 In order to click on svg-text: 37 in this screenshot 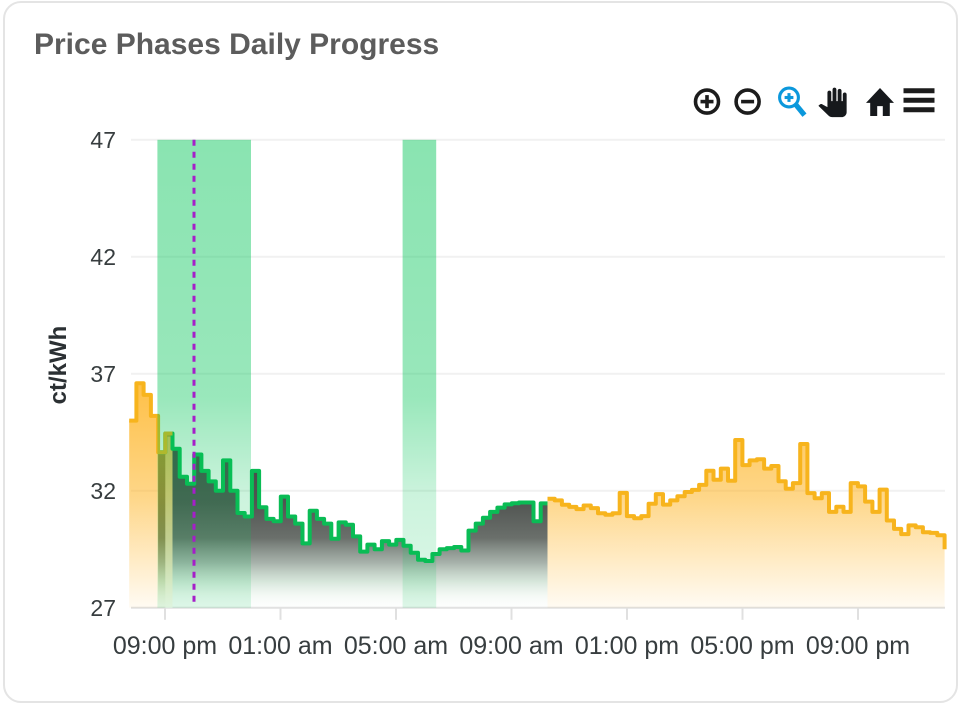, I will do `click(103, 374)`.